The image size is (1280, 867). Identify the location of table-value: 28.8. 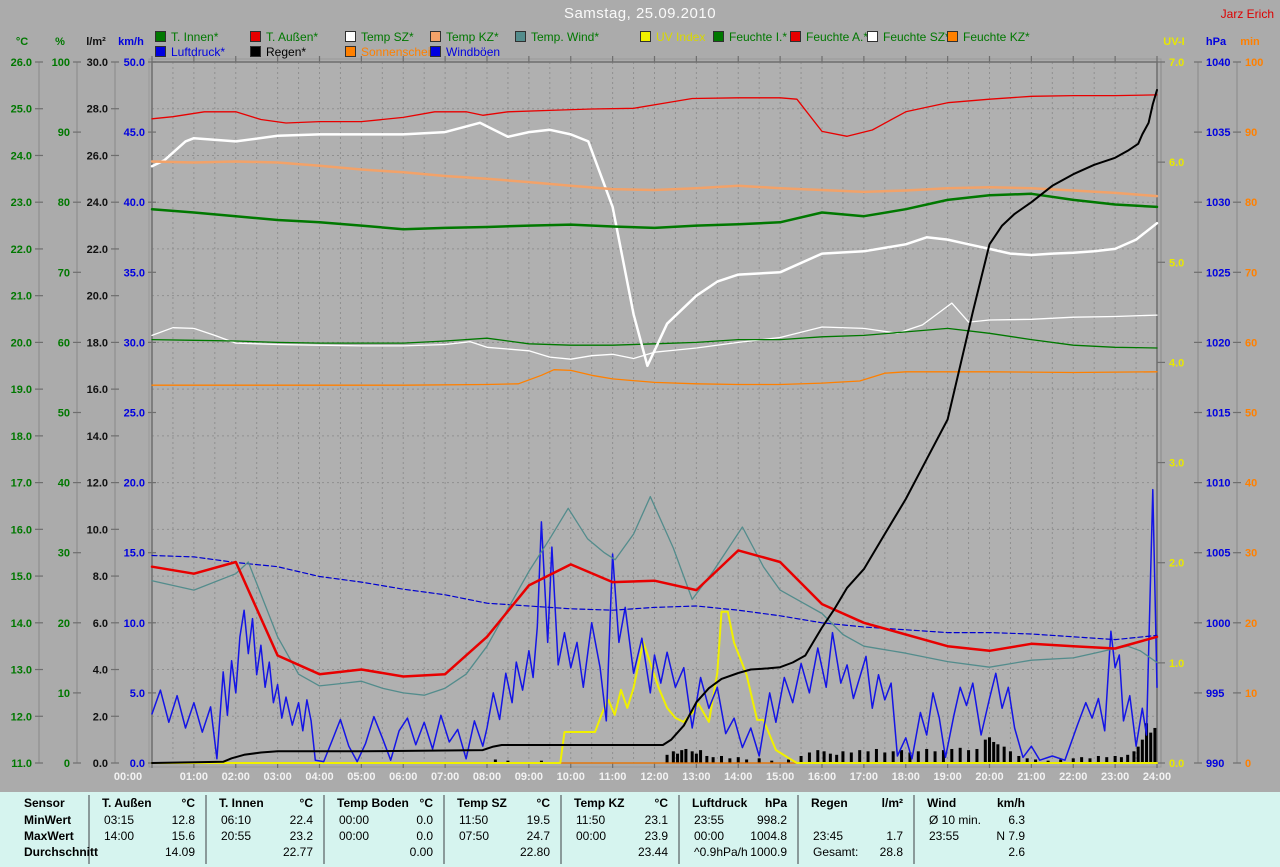
(891, 852).